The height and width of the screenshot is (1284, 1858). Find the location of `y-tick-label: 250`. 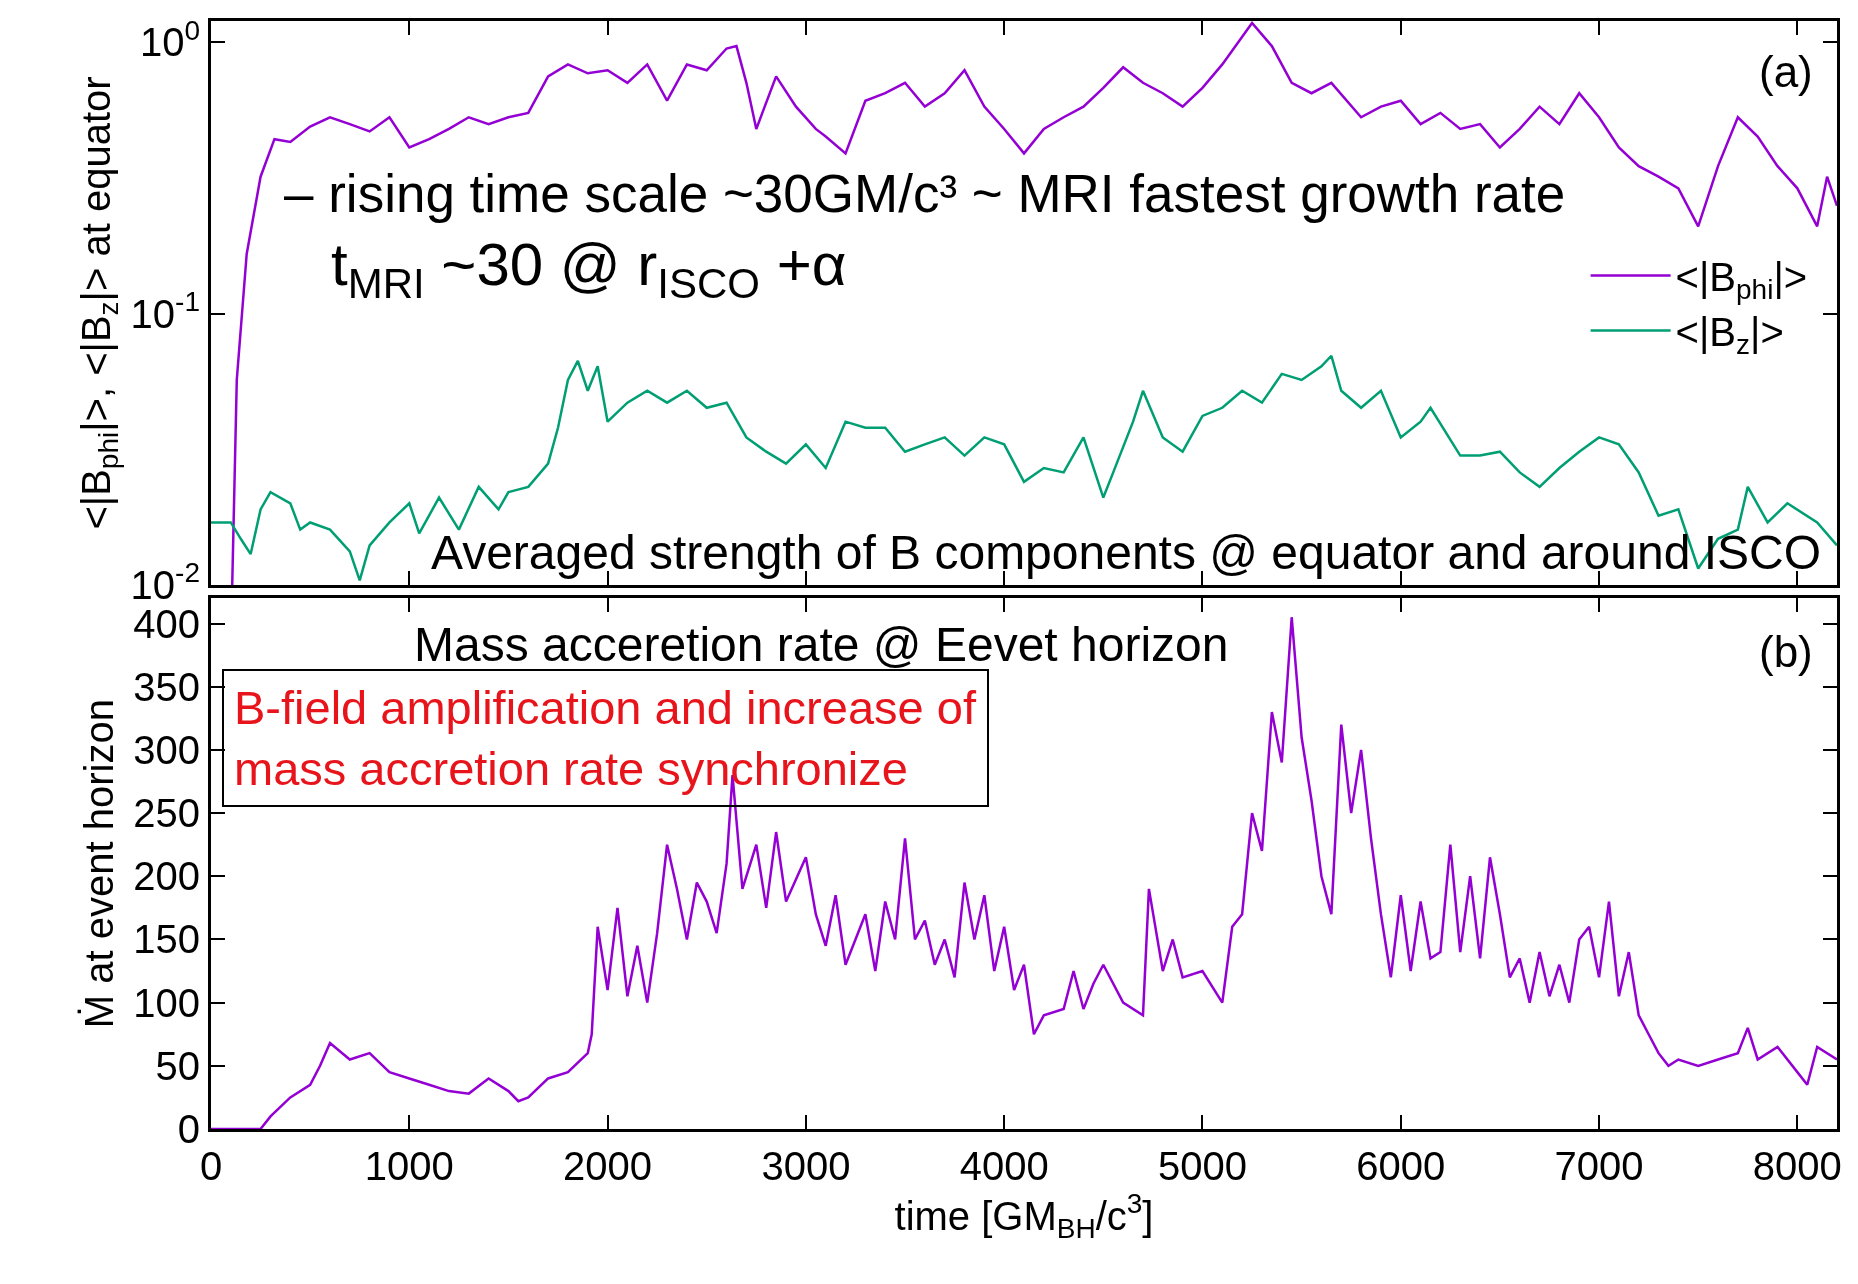

y-tick-label: 250 is located at coordinates (166, 813).